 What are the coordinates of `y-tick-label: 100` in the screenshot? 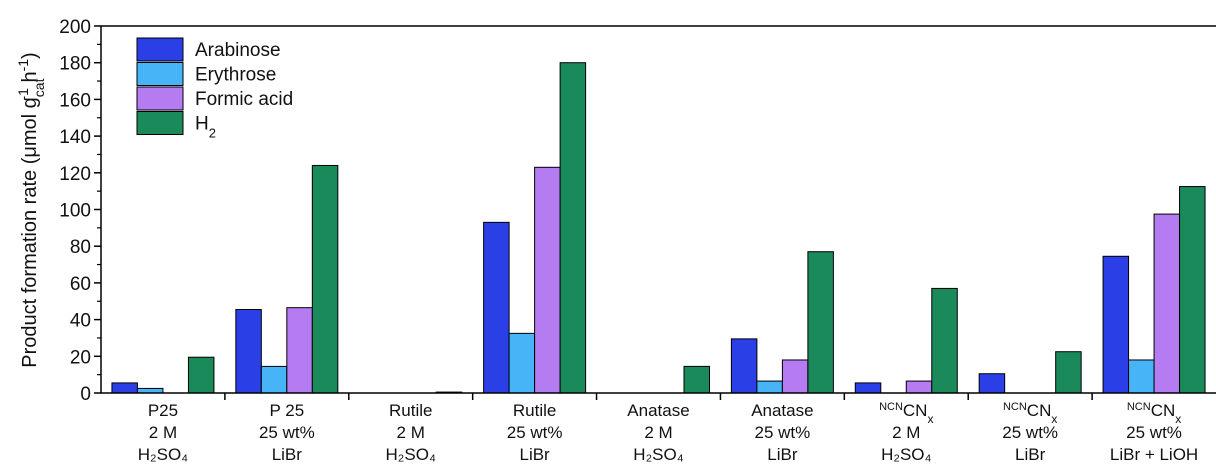 It's located at (75, 211).